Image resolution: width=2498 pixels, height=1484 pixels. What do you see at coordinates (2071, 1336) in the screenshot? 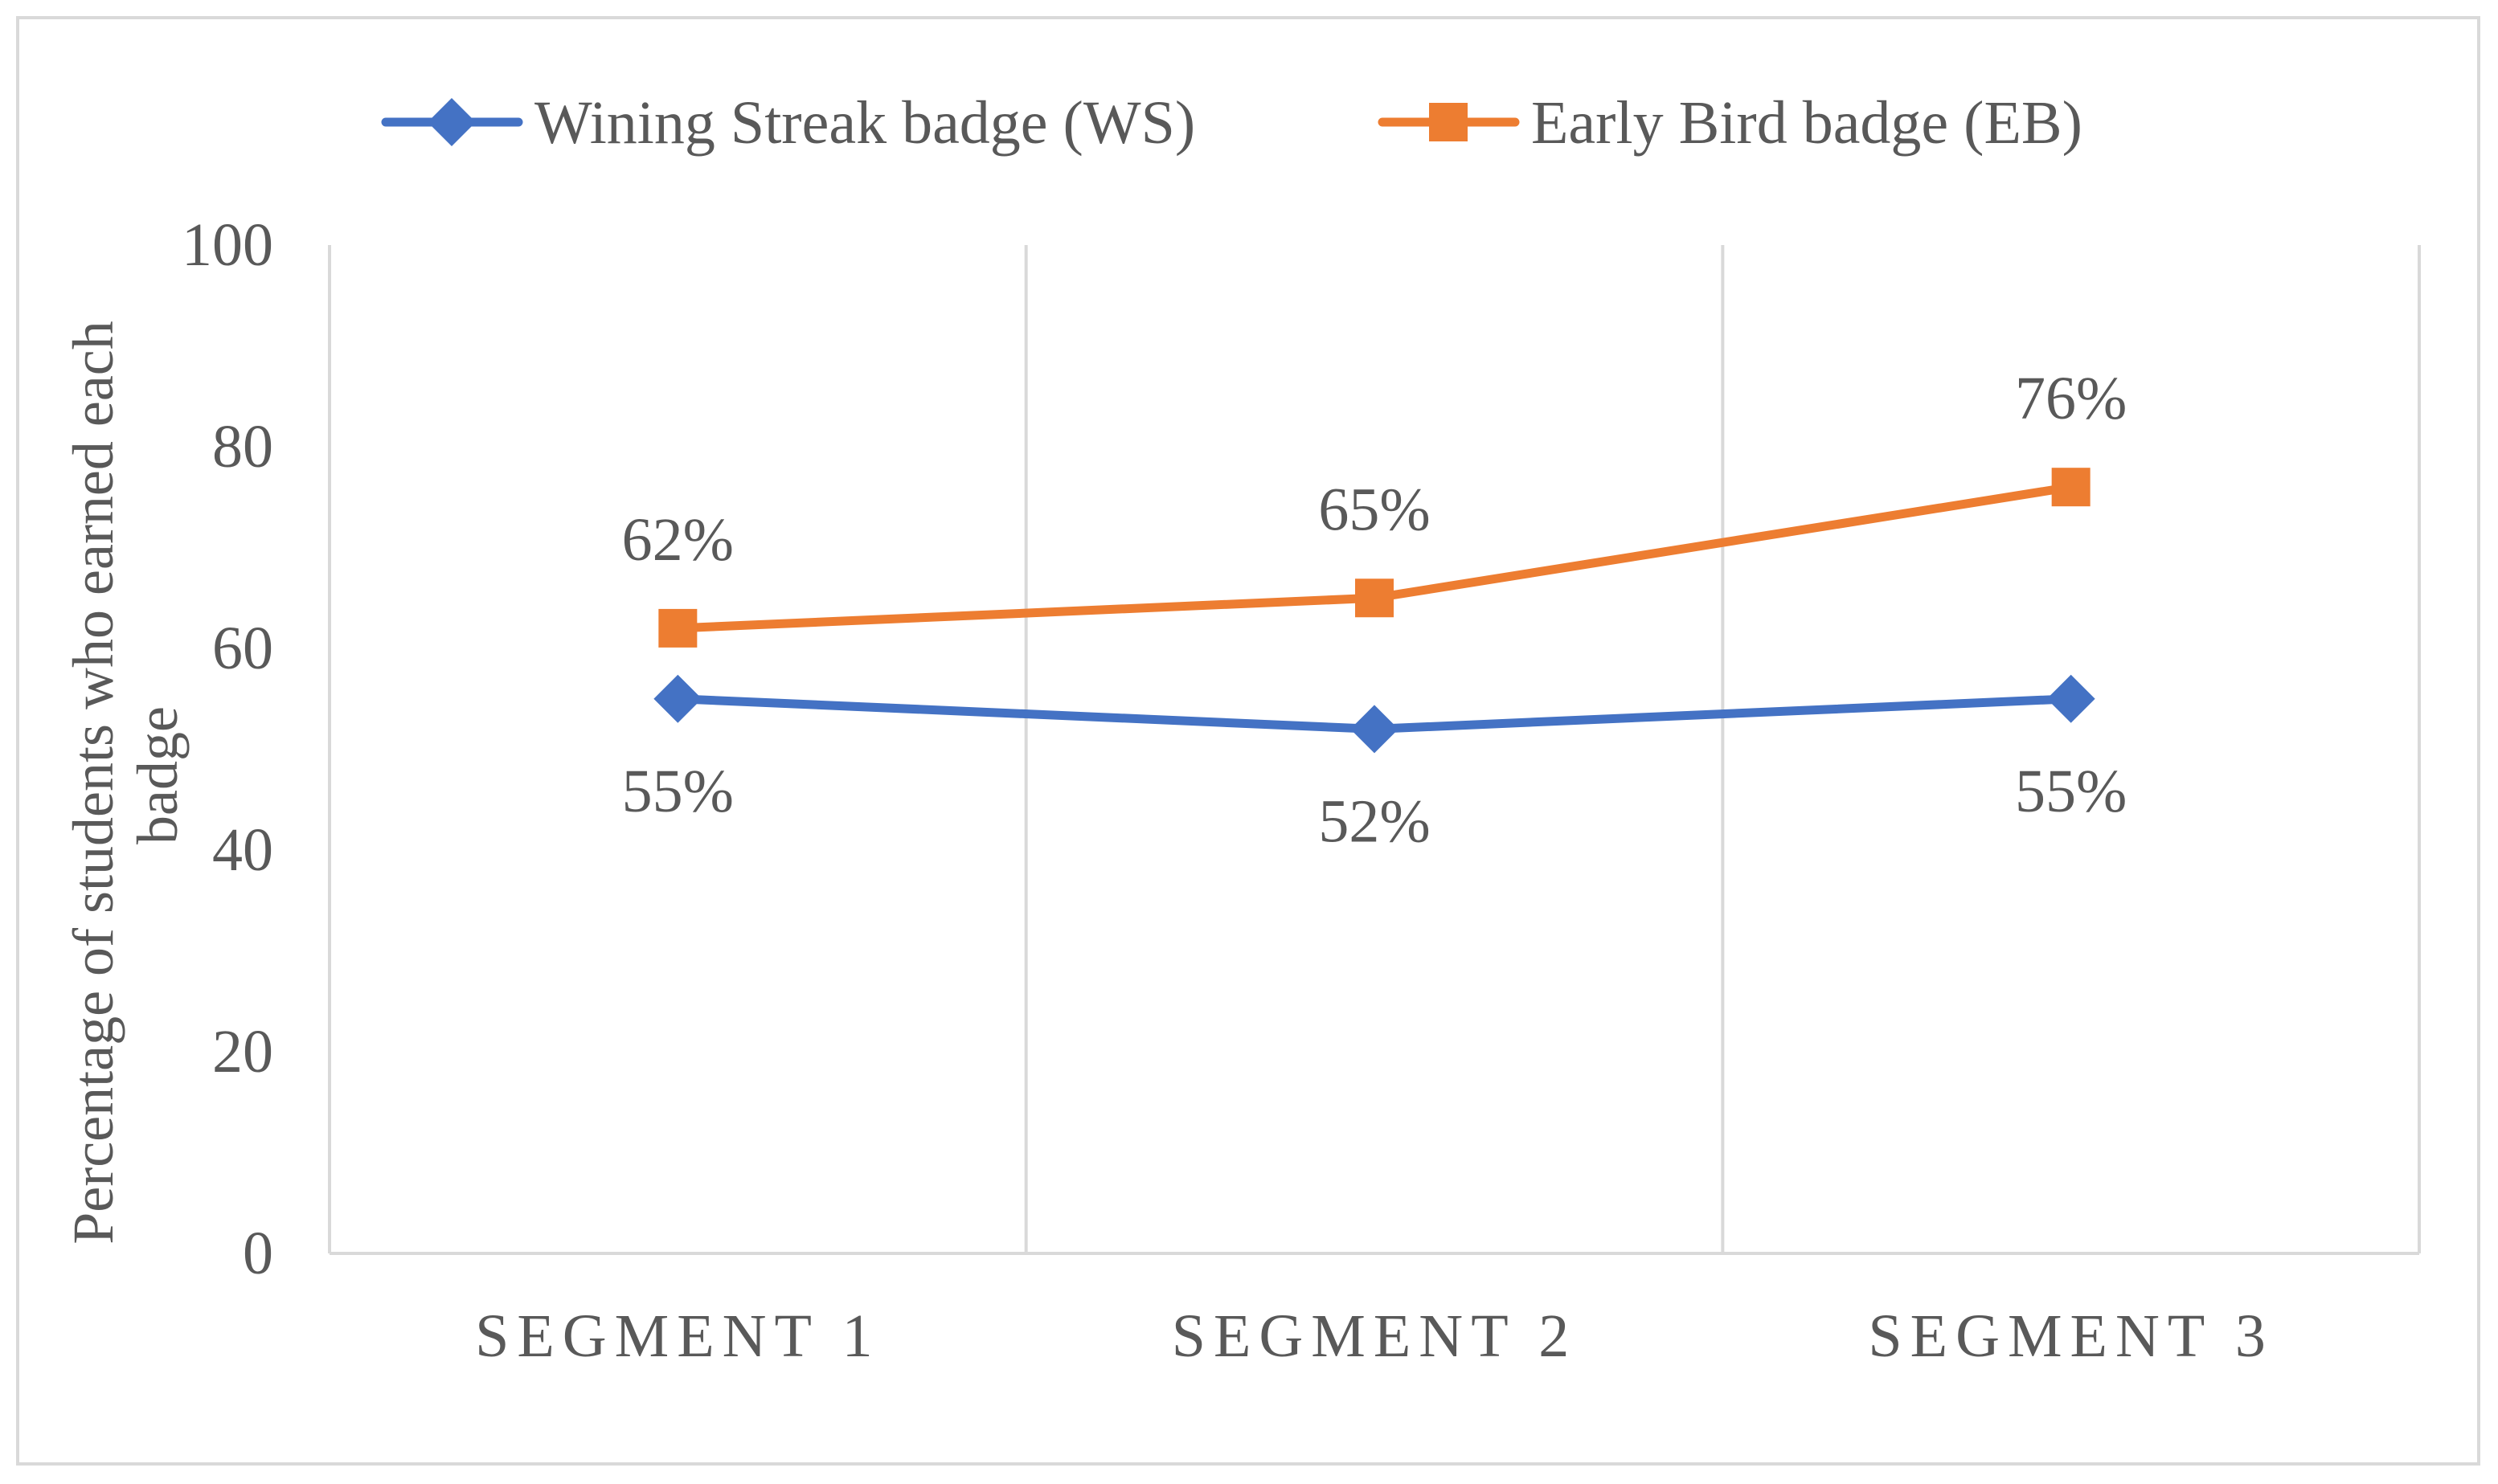
I see `x-tick-label: SEGMENT 3` at bounding box center [2071, 1336].